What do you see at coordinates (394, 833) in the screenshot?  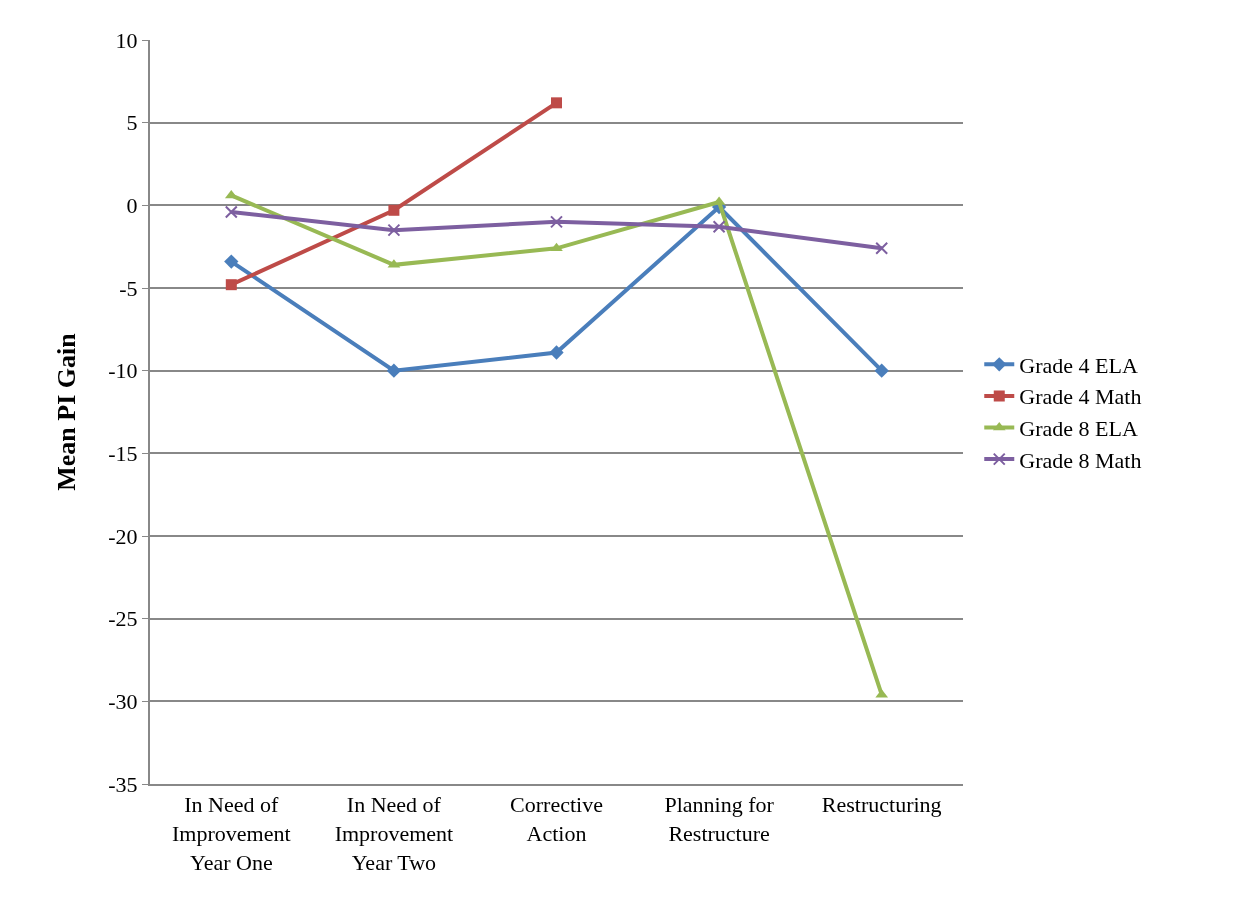 I see `x-tick-label: In Need of Improvement Year Two` at bounding box center [394, 833].